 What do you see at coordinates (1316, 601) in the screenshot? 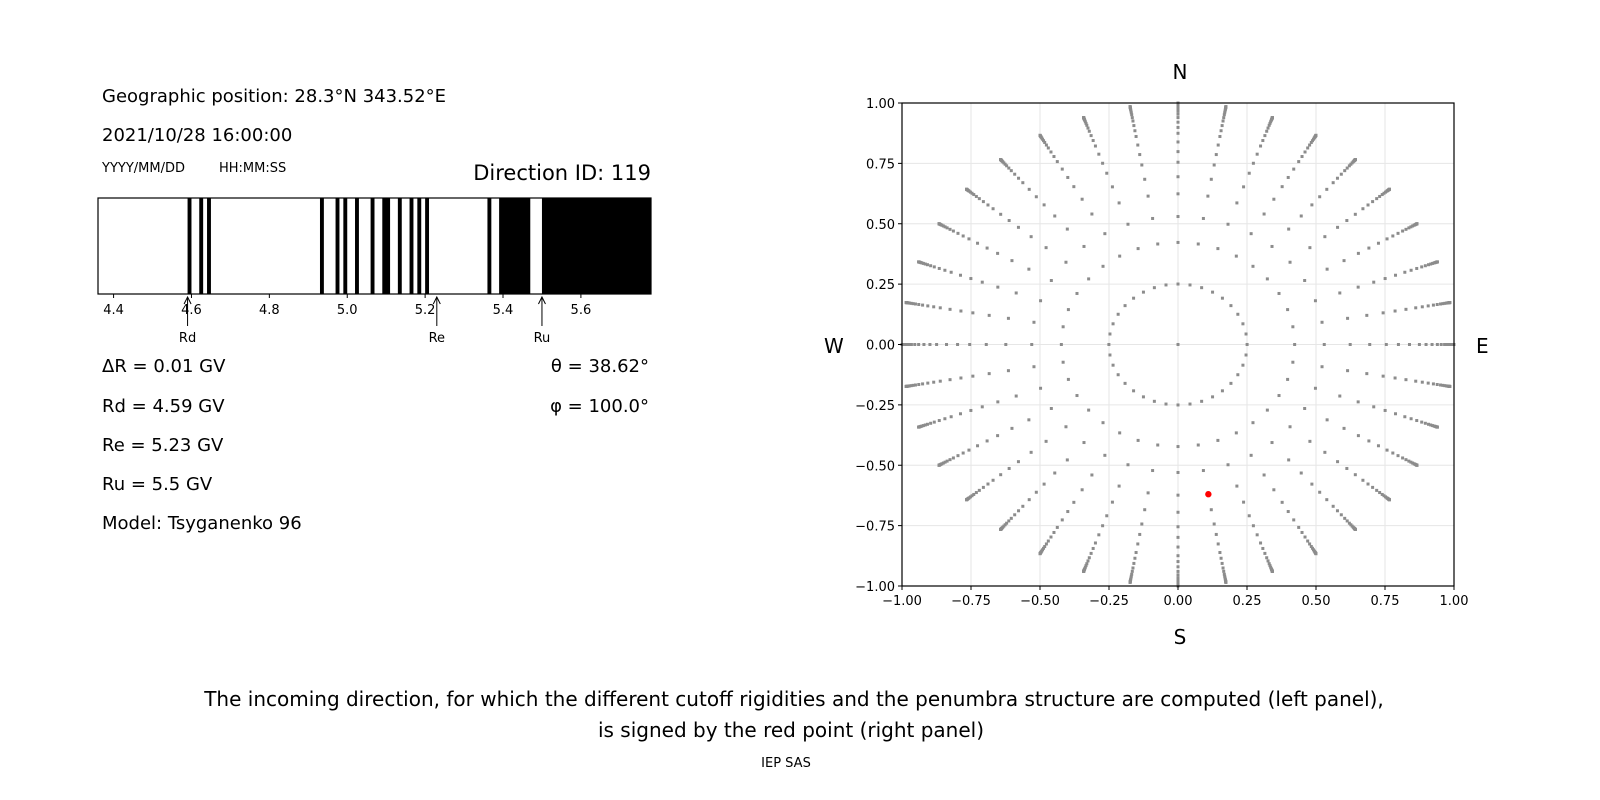
I see `x-tick-label: 0.50` at bounding box center [1316, 601].